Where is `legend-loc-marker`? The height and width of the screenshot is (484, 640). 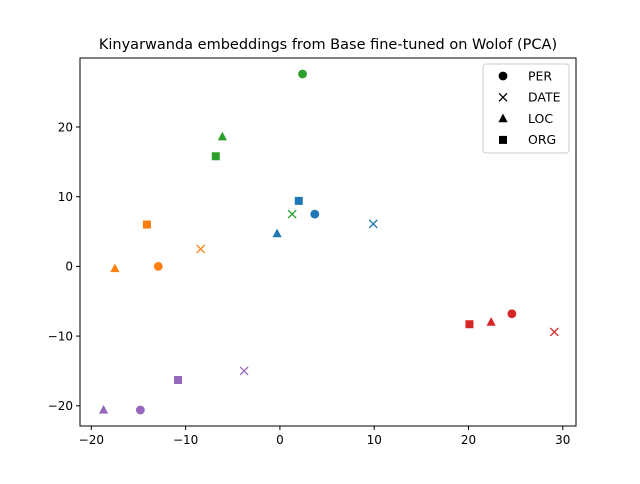 legend-loc-marker is located at coordinates (503, 118).